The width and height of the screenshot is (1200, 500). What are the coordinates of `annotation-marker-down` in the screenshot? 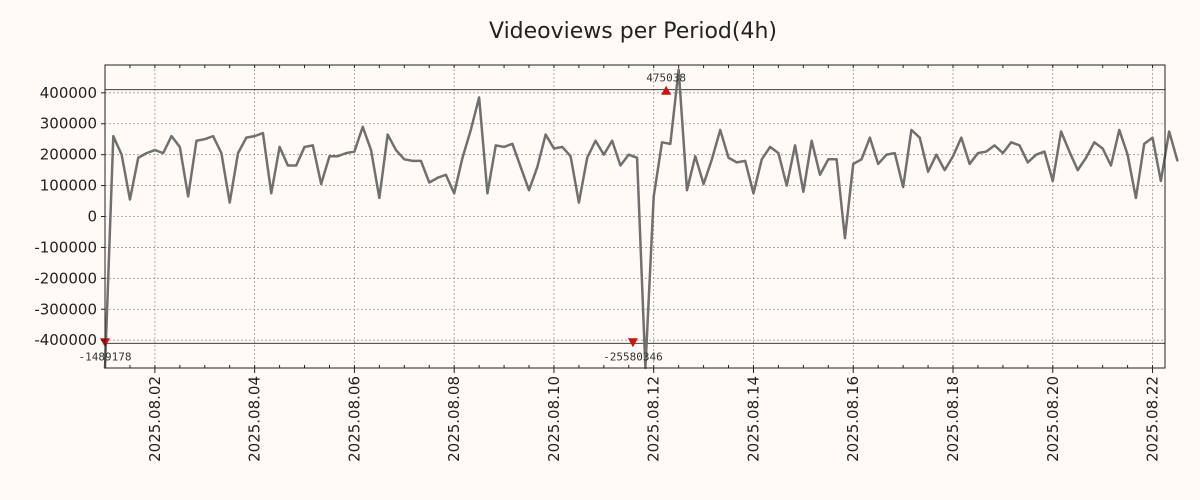 It's located at (632, 343).